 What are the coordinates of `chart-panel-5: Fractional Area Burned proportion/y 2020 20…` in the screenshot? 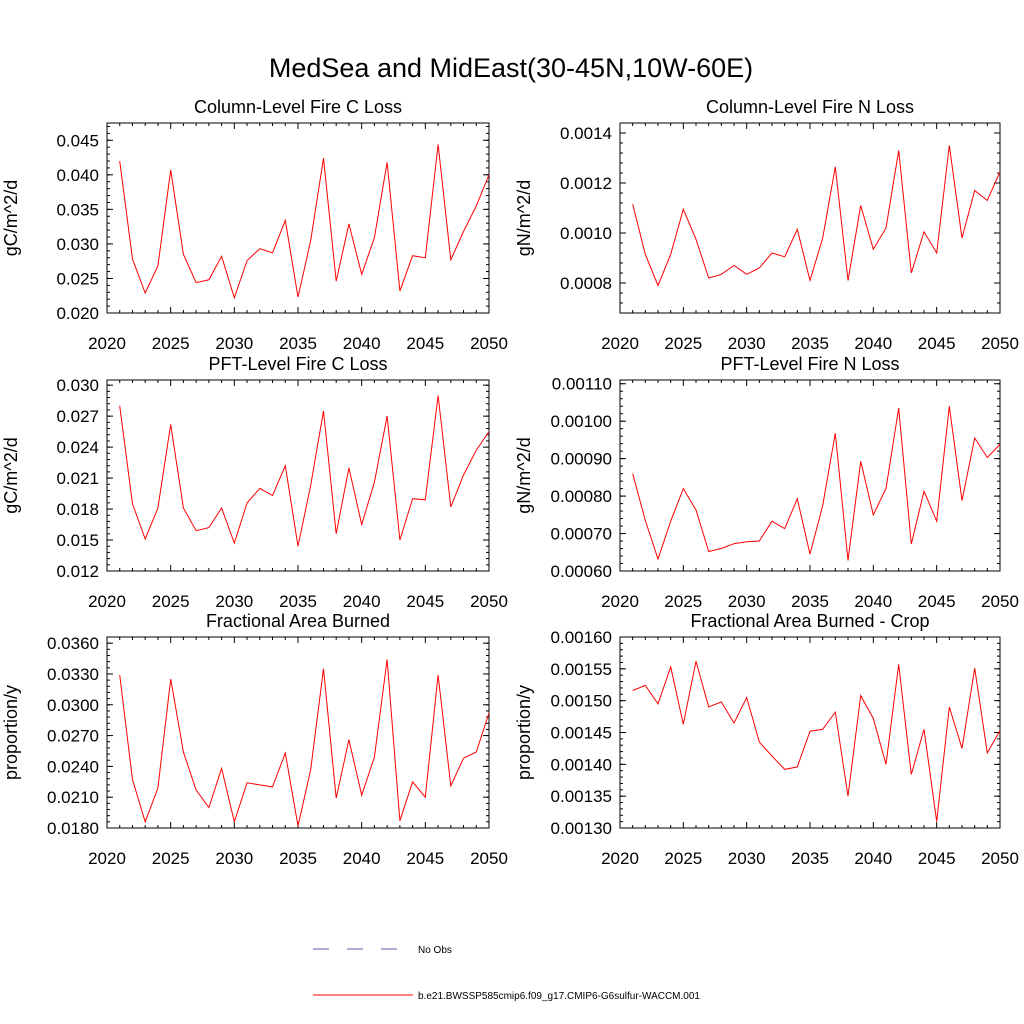 It's located at (254, 739).